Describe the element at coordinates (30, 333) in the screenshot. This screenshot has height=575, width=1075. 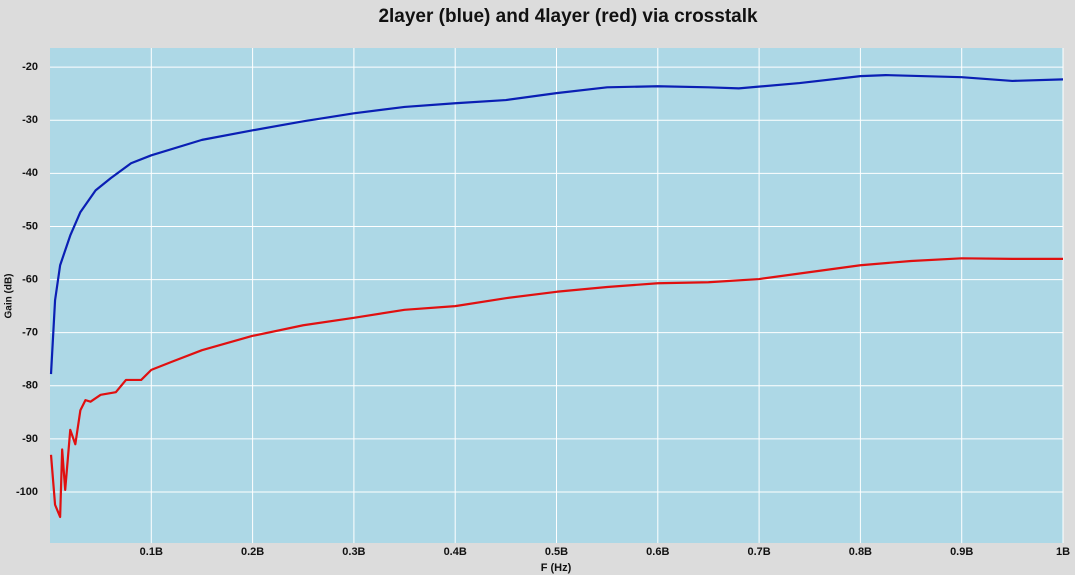
I see `y-tick-label: -70` at that location.